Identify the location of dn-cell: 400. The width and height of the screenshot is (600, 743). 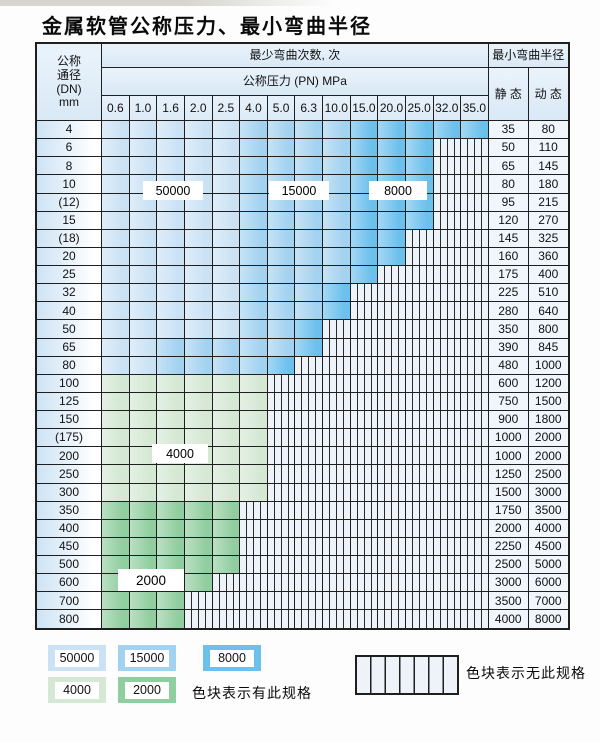
(69, 528).